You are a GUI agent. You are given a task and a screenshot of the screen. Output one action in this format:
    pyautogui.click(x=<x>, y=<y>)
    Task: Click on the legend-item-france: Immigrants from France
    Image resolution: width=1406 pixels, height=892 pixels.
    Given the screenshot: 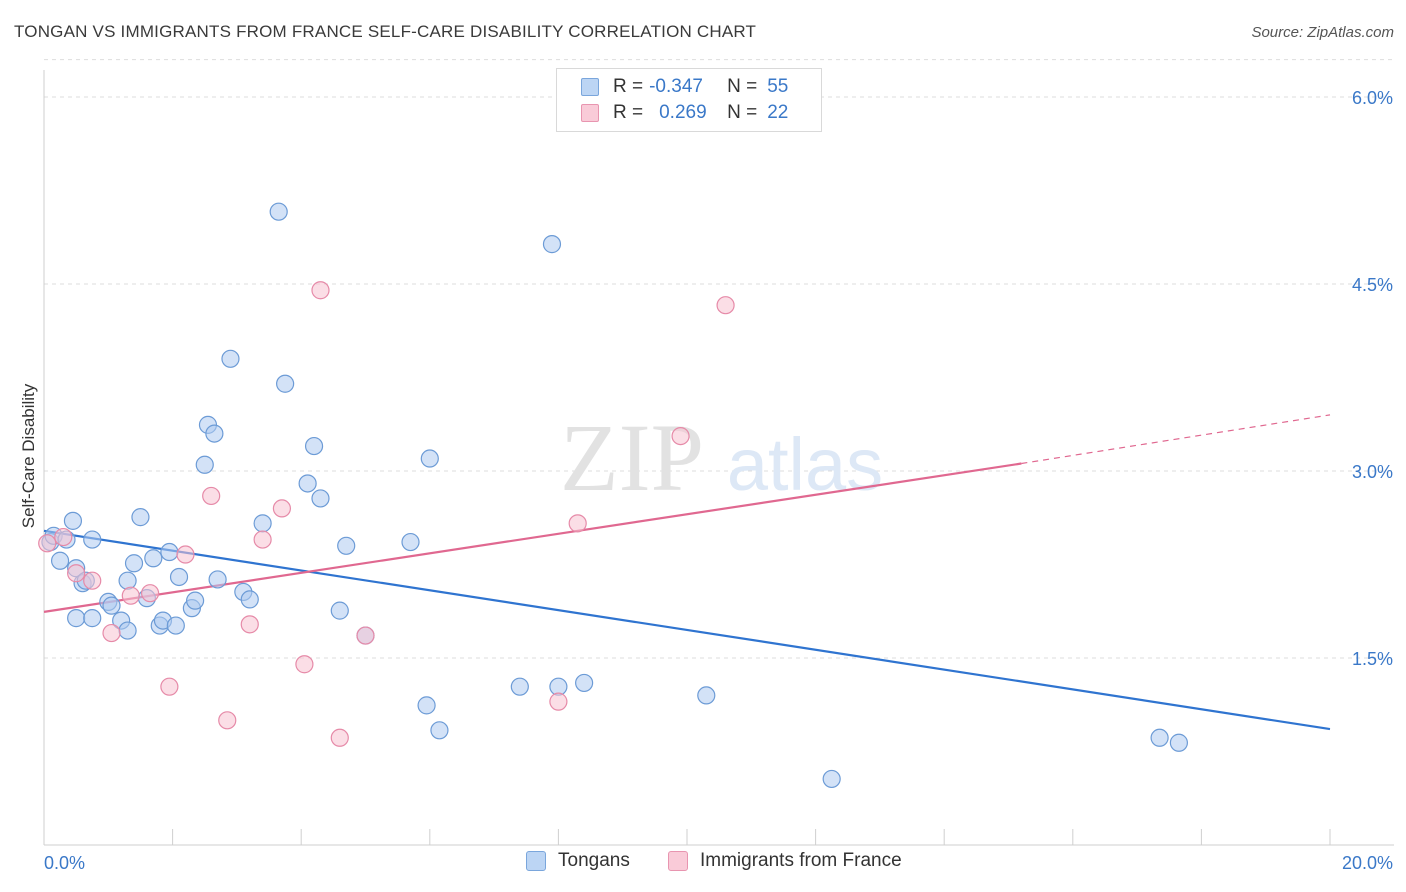 What is the action you would take?
    pyautogui.click(x=785, y=861)
    